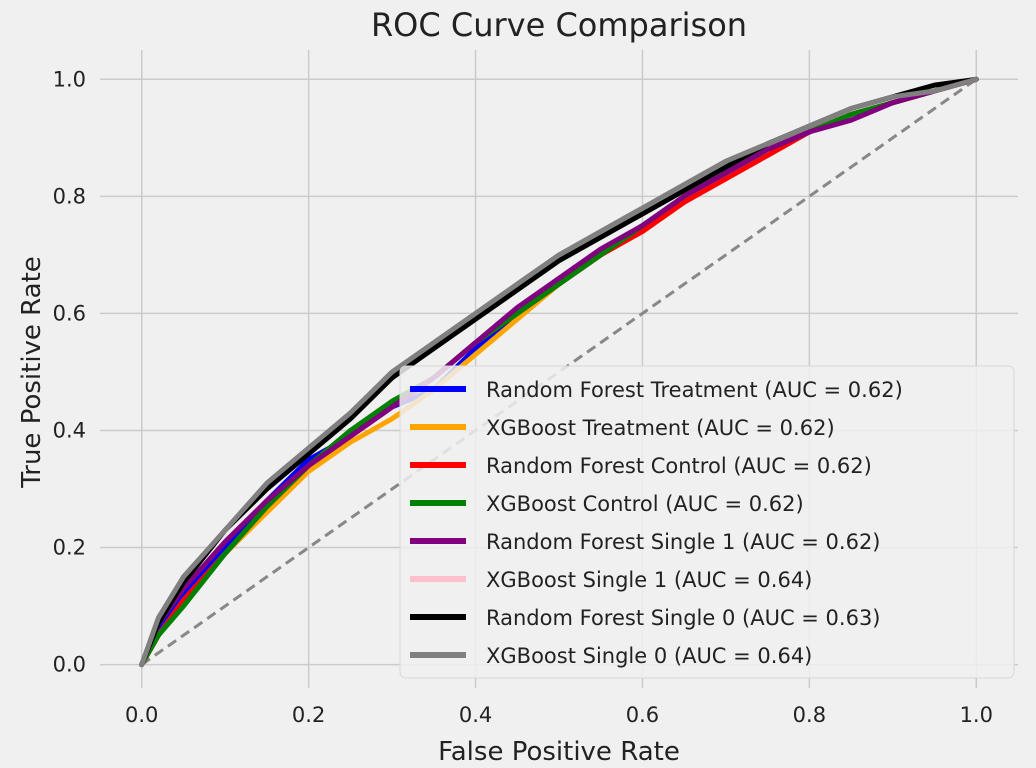  Describe the element at coordinates (642, 715) in the screenshot. I see `x-tick-label: 0.6` at that location.